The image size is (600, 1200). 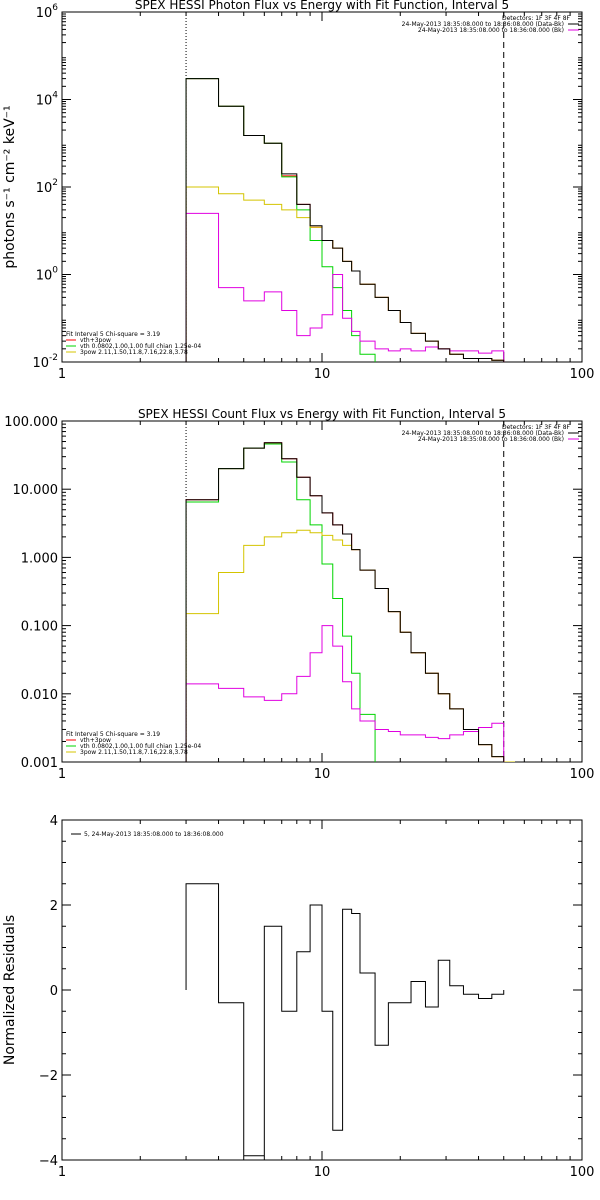 What do you see at coordinates (55, 183) in the screenshot?
I see `y-tick-exponent: 2` at bounding box center [55, 183].